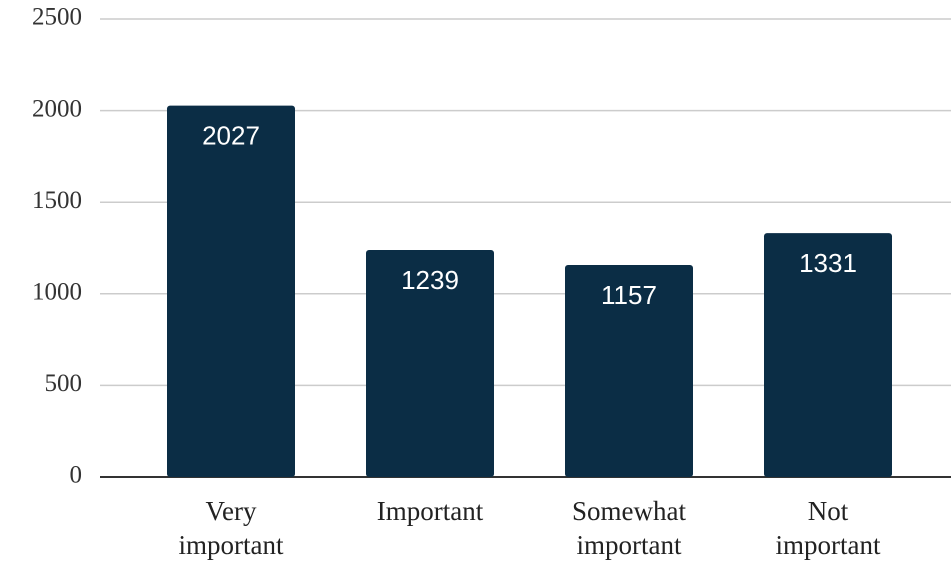 The height and width of the screenshot is (565, 951). I want to click on value-label: 1331, so click(828, 263).